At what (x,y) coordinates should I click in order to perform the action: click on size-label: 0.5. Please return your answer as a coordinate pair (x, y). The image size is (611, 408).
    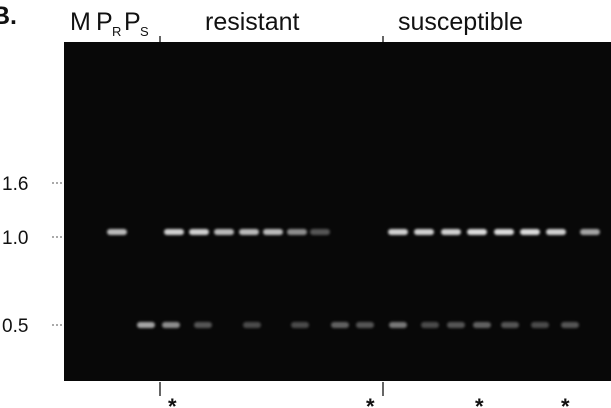
    Looking at the image, I should click on (15, 326).